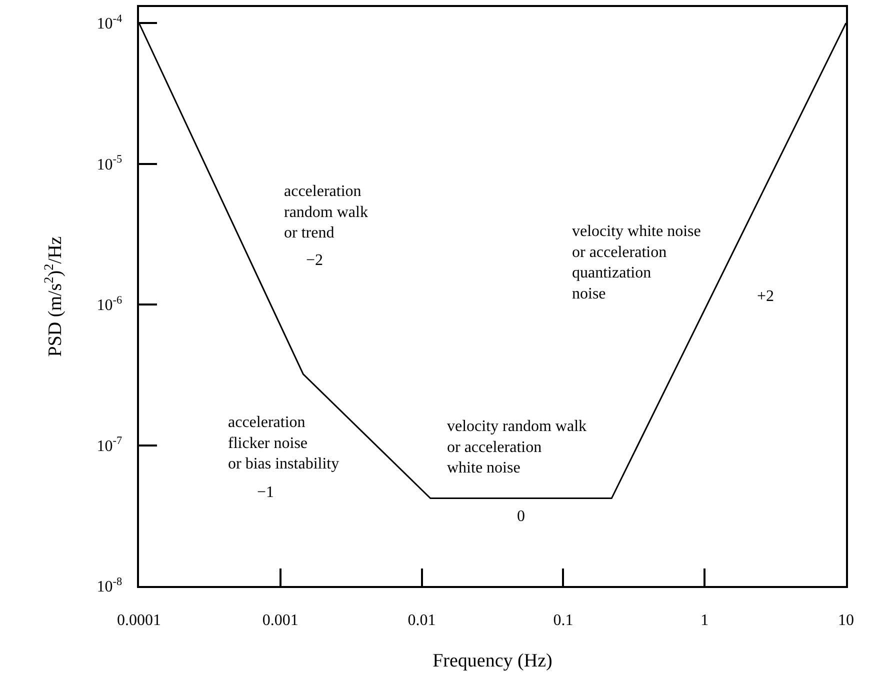  I want to click on annotation: +2, so click(765, 296).